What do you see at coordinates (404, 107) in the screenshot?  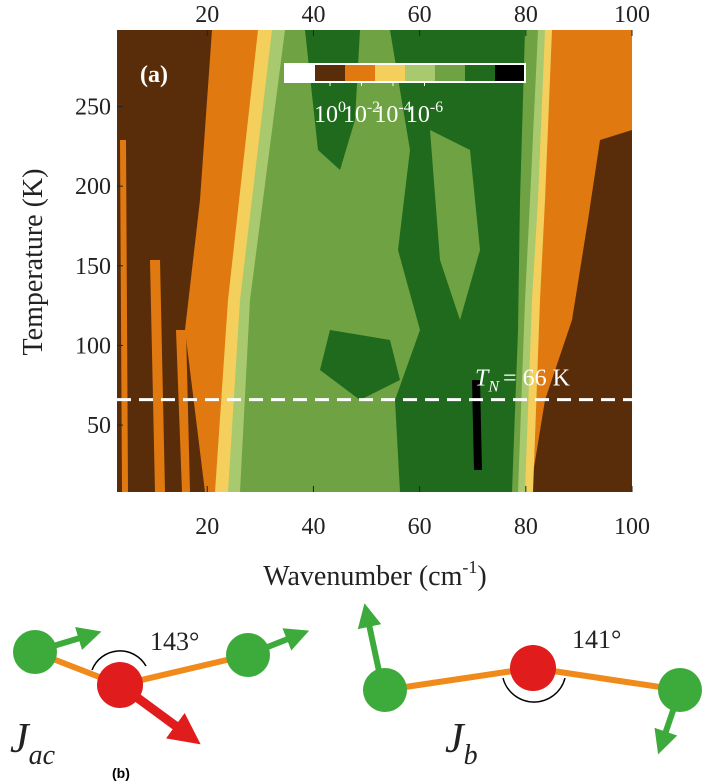 I see `colorbar-label-exponent: -4` at bounding box center [404, 107].